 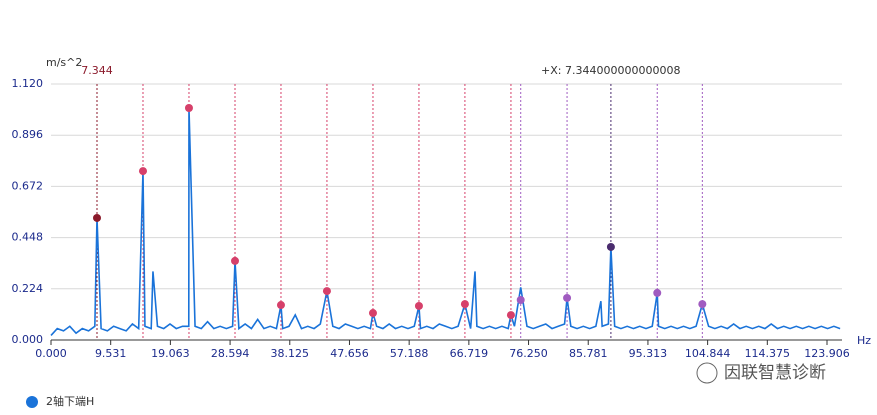 I want to click on x-tick-label: 38.125, so click(x=290, y=353).